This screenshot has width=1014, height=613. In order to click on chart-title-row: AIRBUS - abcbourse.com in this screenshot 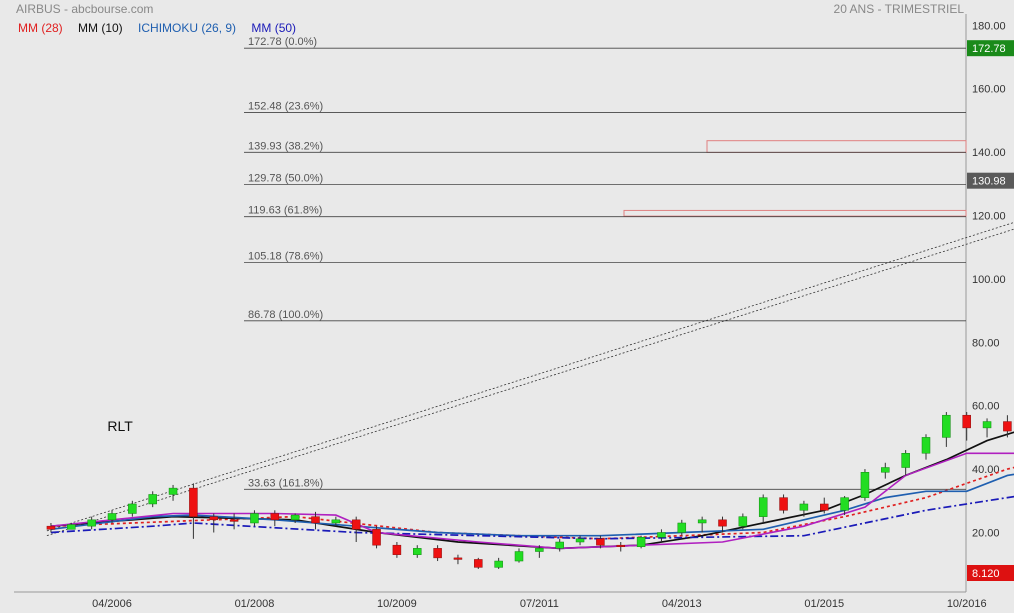, I will do `click(84, 9)`.